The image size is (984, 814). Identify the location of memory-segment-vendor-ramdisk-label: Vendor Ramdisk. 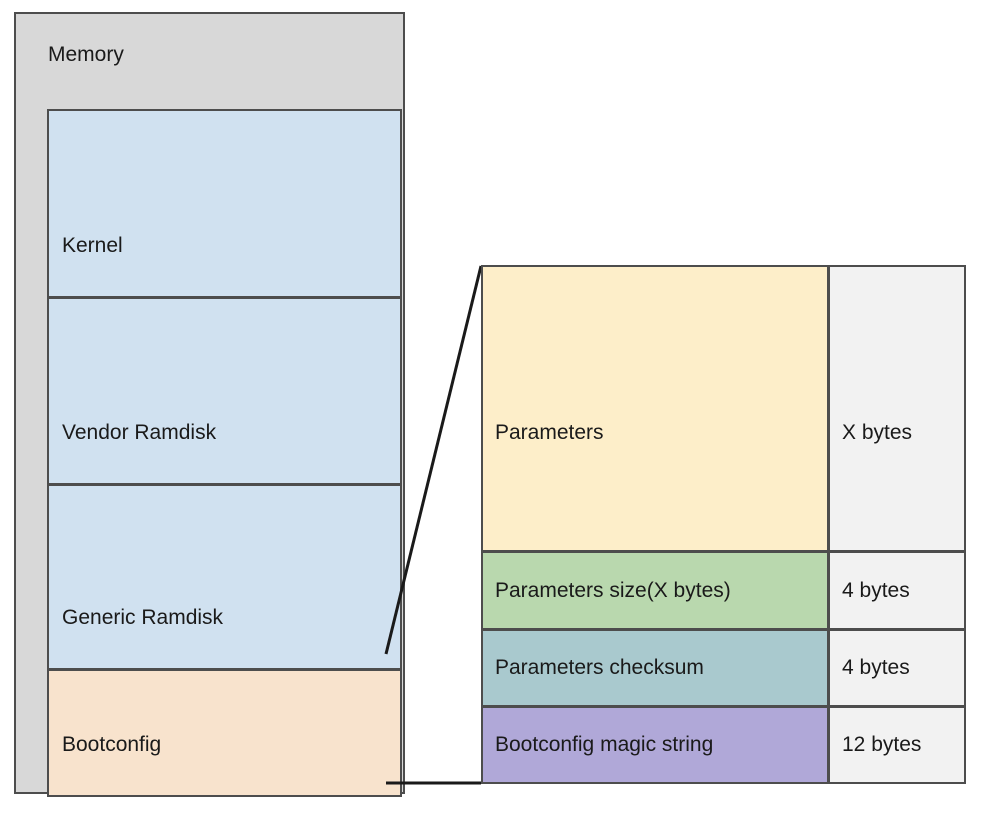
(139, 432).